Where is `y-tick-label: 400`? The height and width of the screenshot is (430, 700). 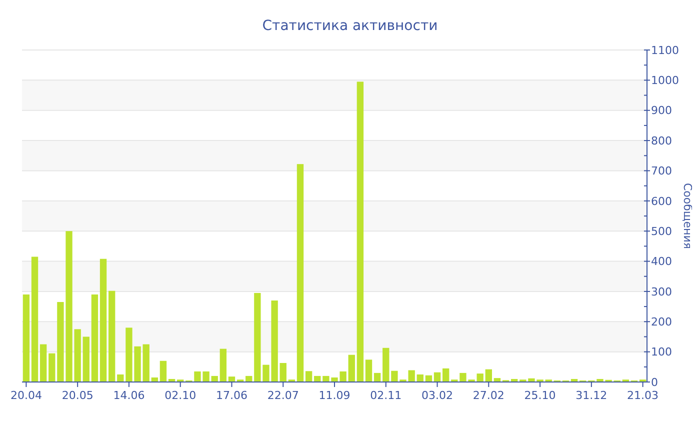
y-tick-label: 400 is located at coordinates (661, 261).